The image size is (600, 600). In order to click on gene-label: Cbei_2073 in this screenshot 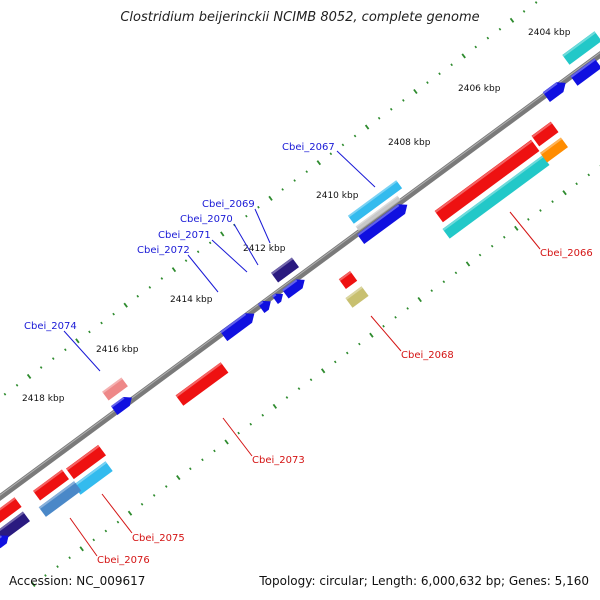, I will do `click(278, 460)`.